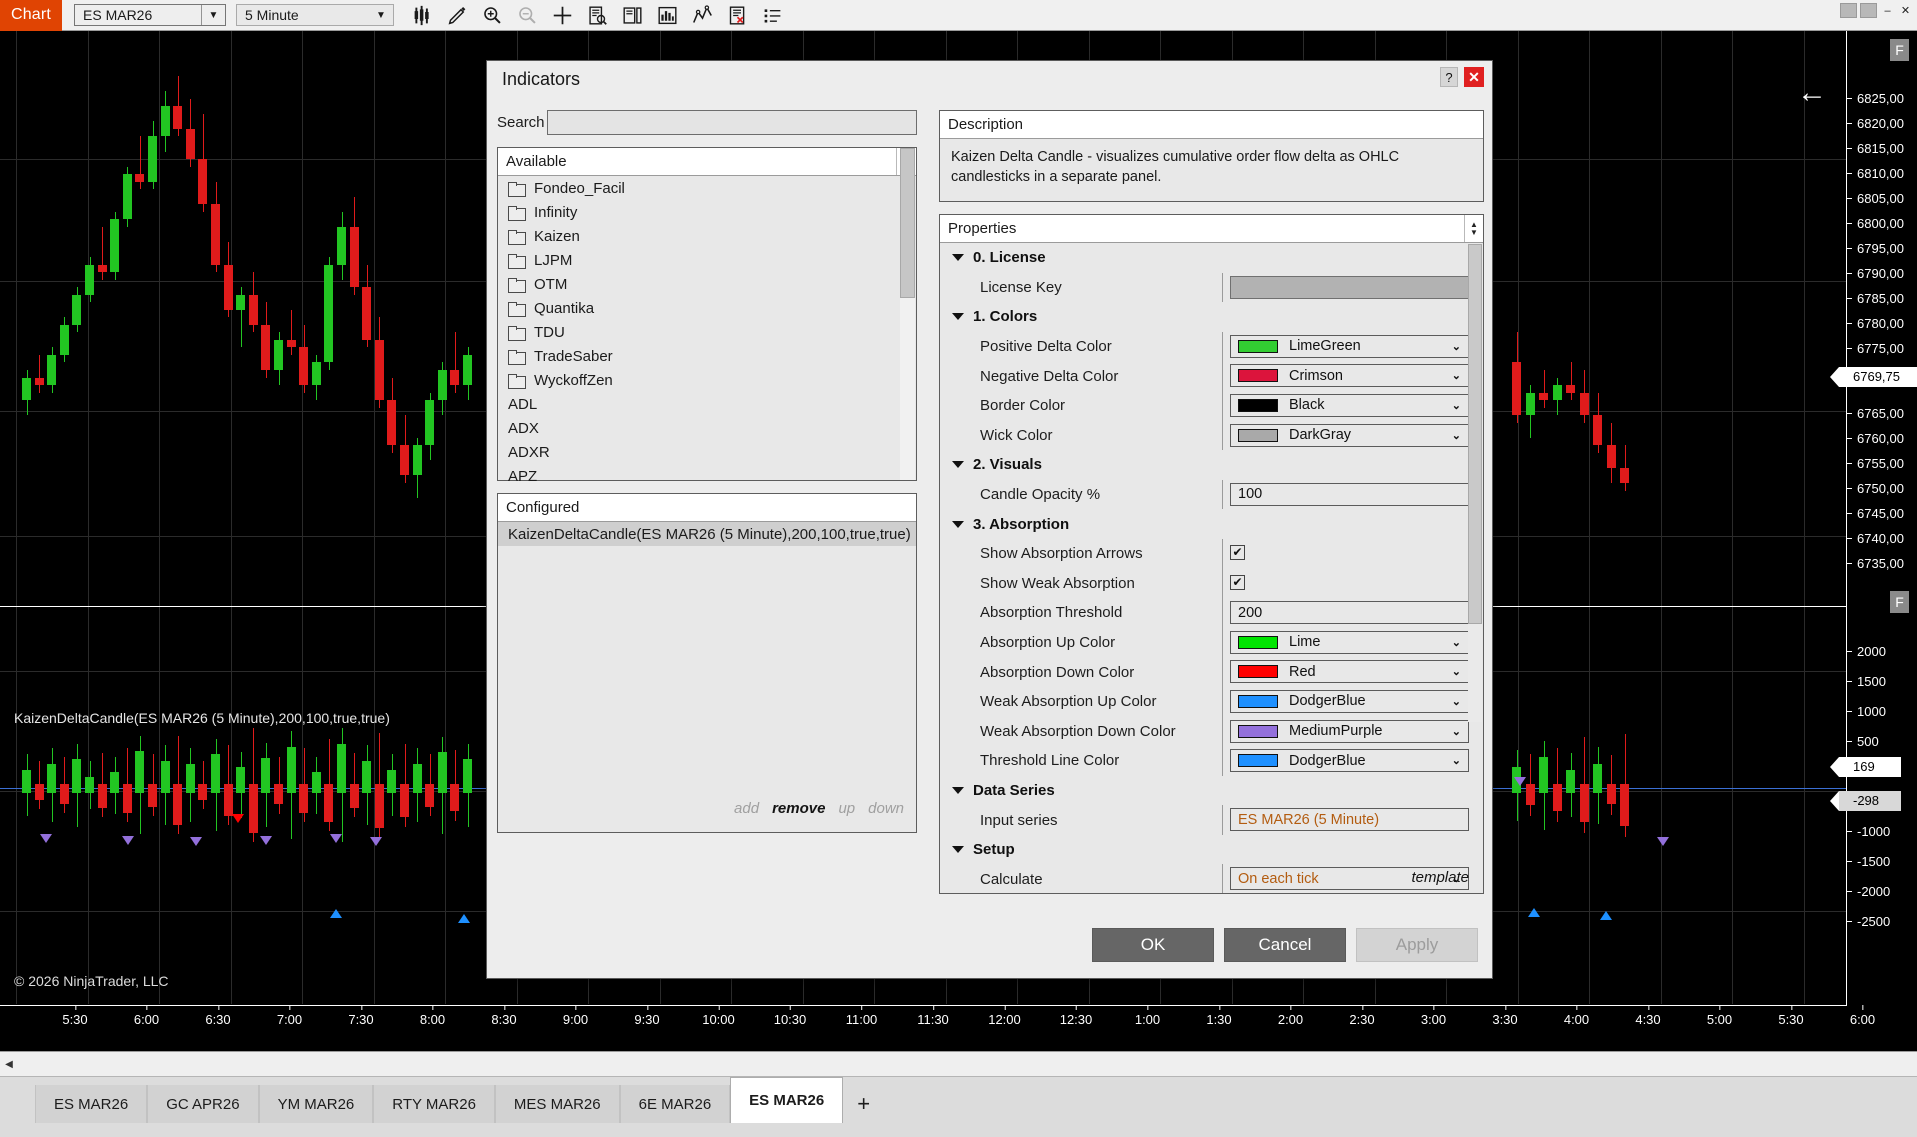 The width and height of the screenshot is (1917, 1137). I want to click on workspace-tab-es-mar26-6: ES MAR26, so click(787, 1100).